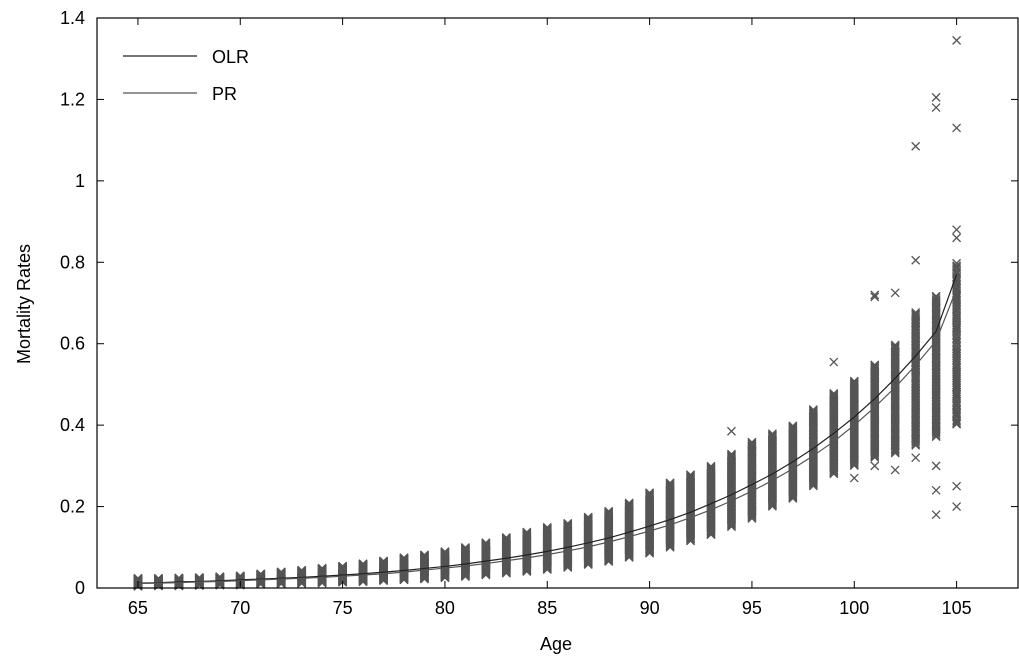 The width and height of the screenshot is (1019, 656). Describe the element at coordinates (80, 181) in the screenshot. I see `y-tick-label: 1` at that location.